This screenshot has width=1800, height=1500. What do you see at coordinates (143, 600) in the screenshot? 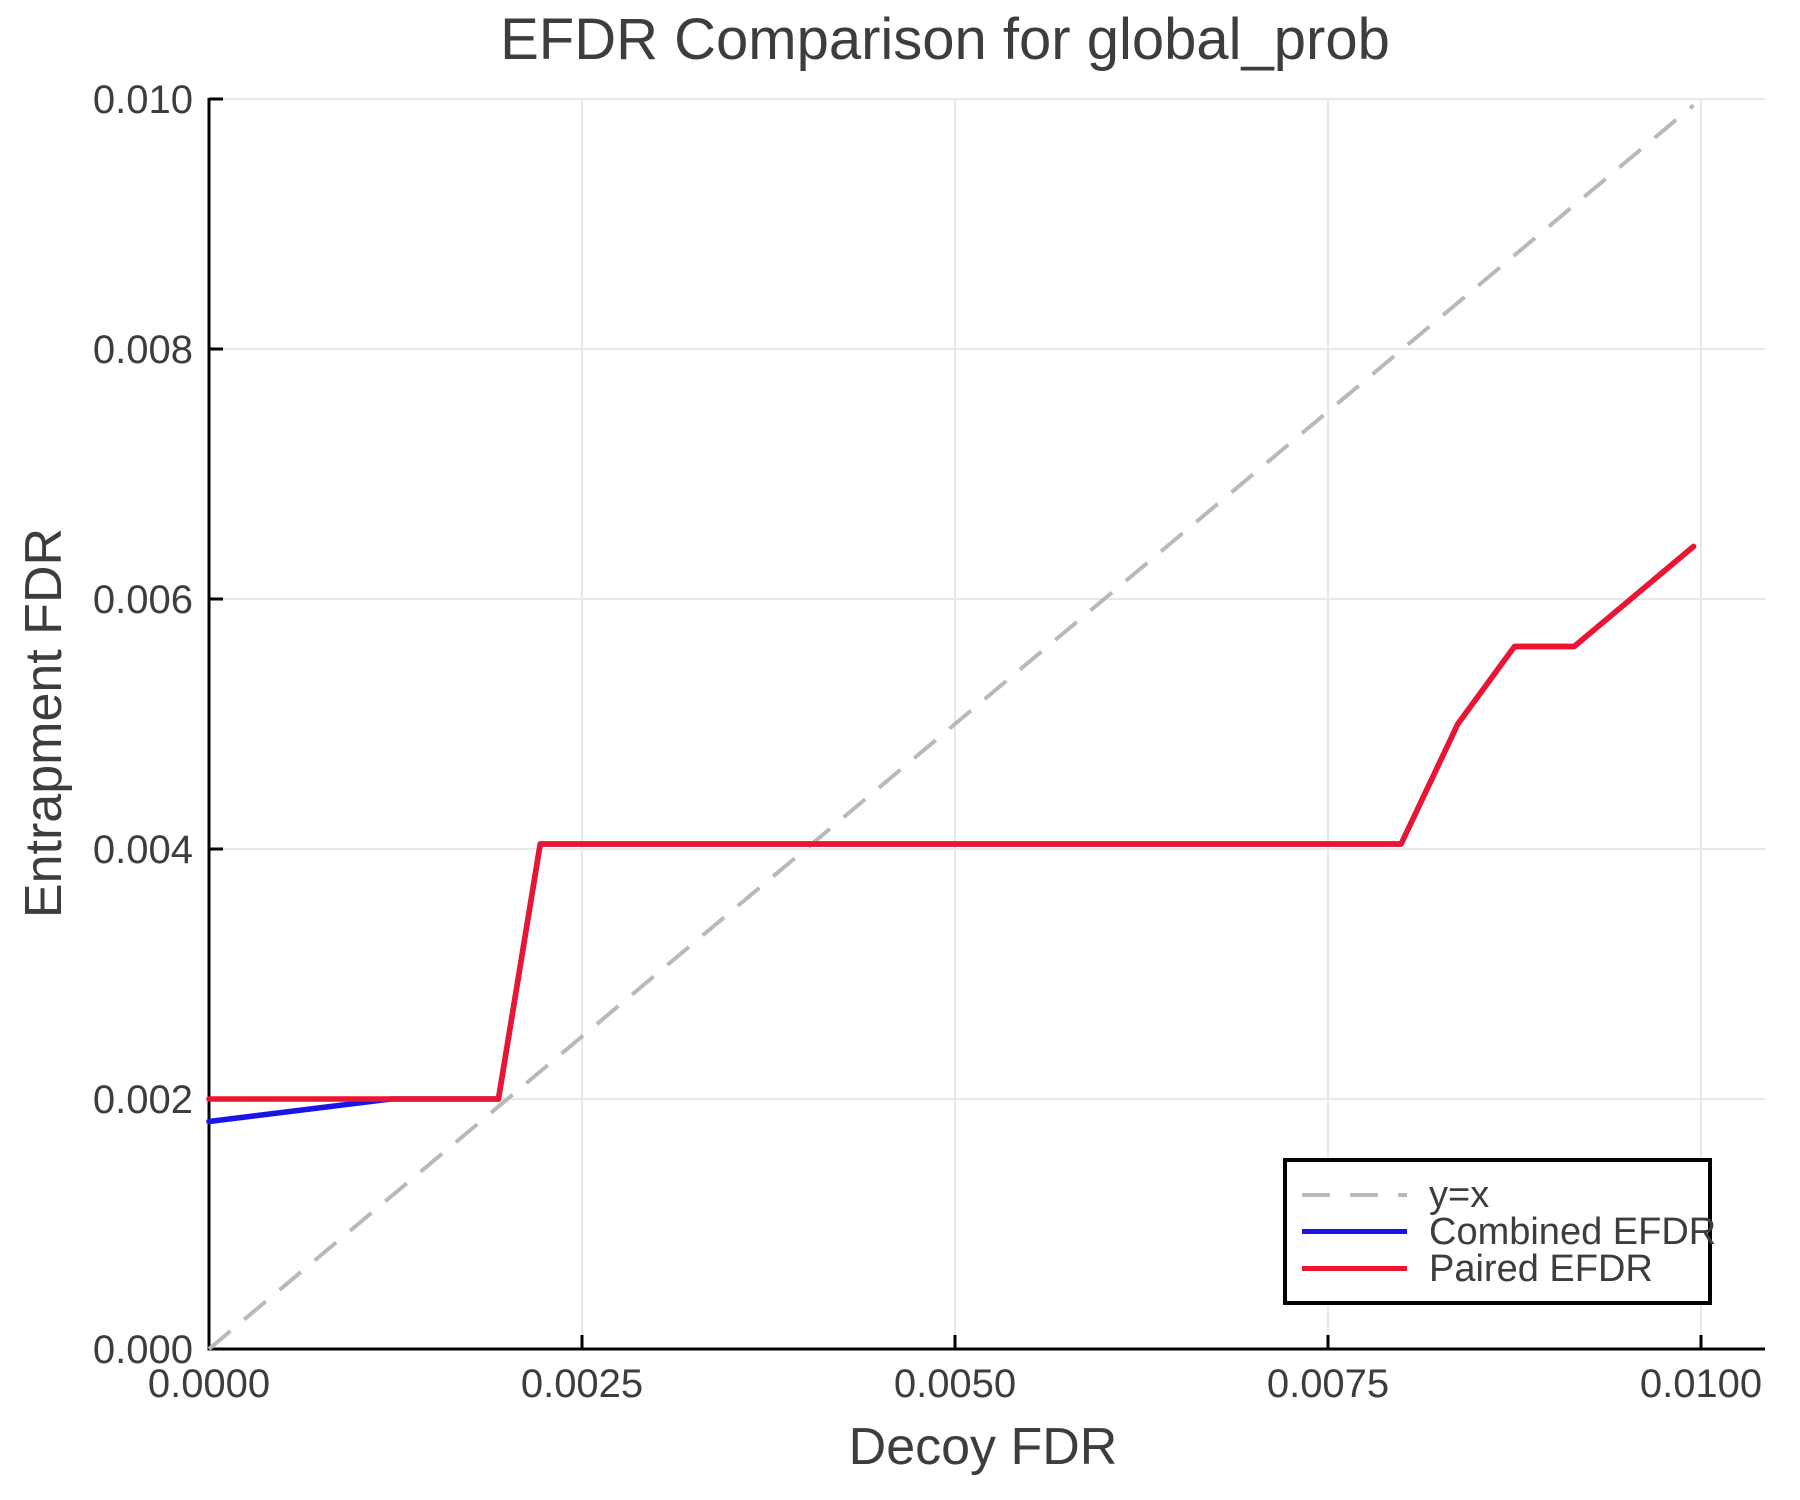
I see `y-tick-label: 0.006` at bounding box center [143, 600].